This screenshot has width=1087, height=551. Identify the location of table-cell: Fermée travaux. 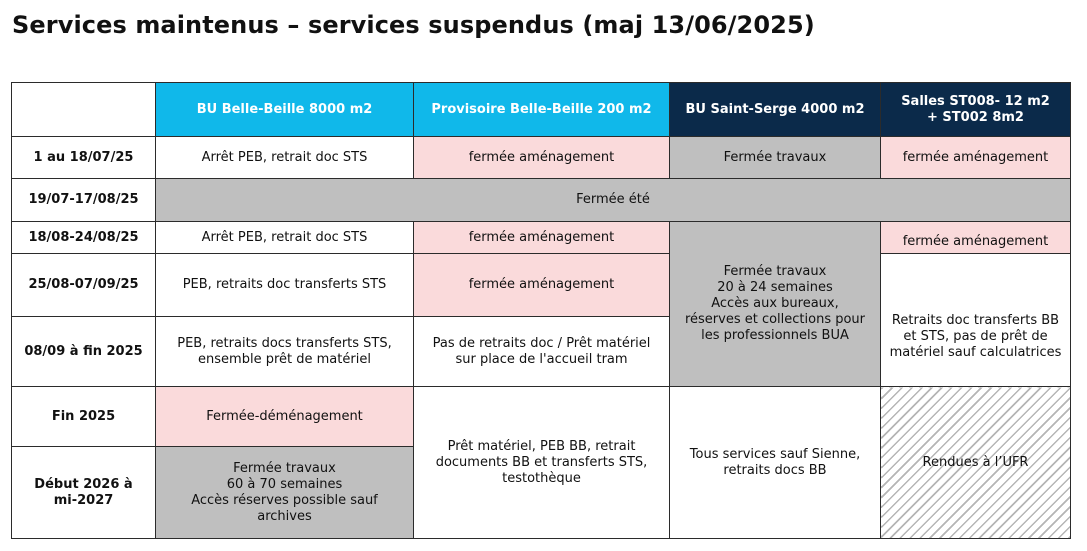
(775, 157).